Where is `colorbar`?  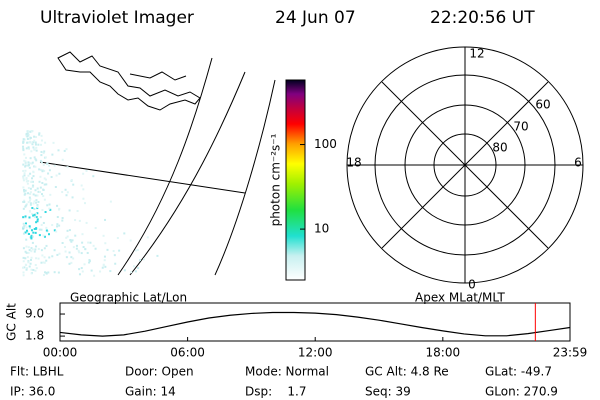 colorbar is located at coordinates (295, 180).